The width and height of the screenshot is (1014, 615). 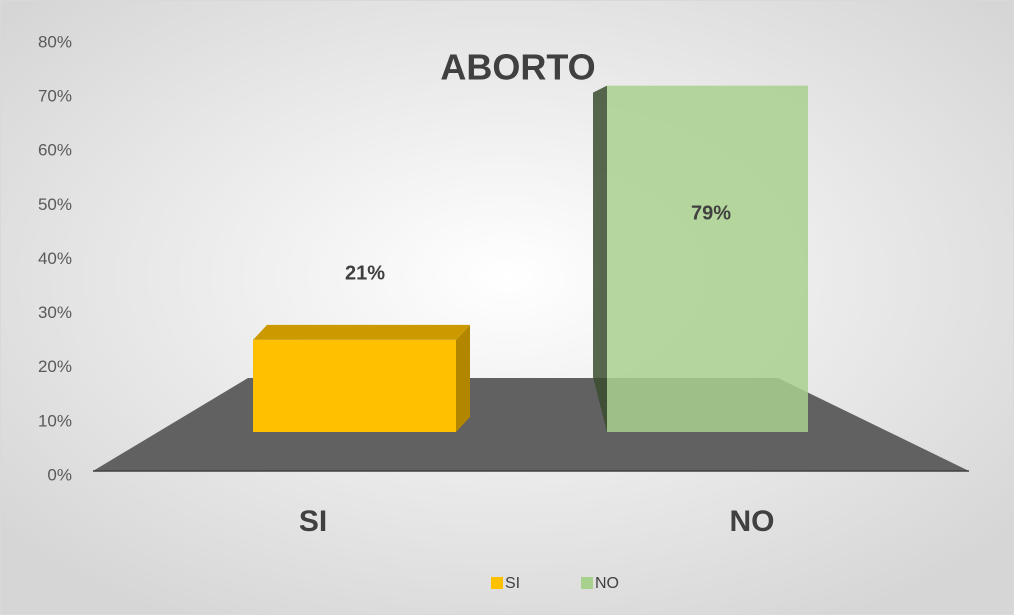 I want to click on y-tick-label: 30%, so click(x=55, y=312).